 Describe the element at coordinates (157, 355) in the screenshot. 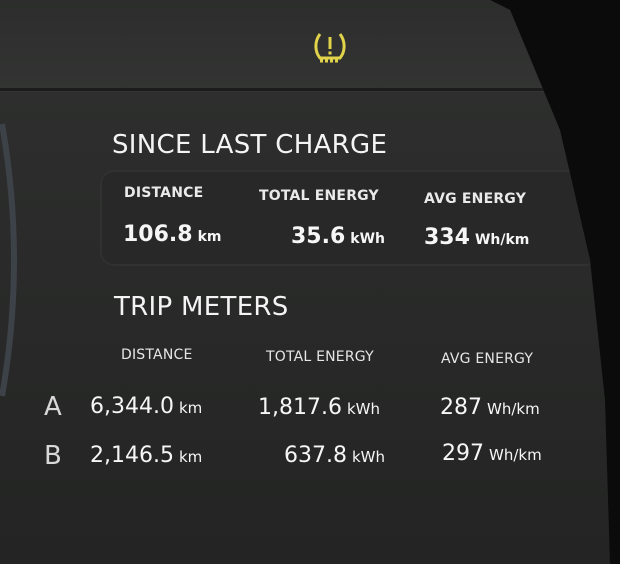

I see `trip-distance-header: DISTANCE` at that location.